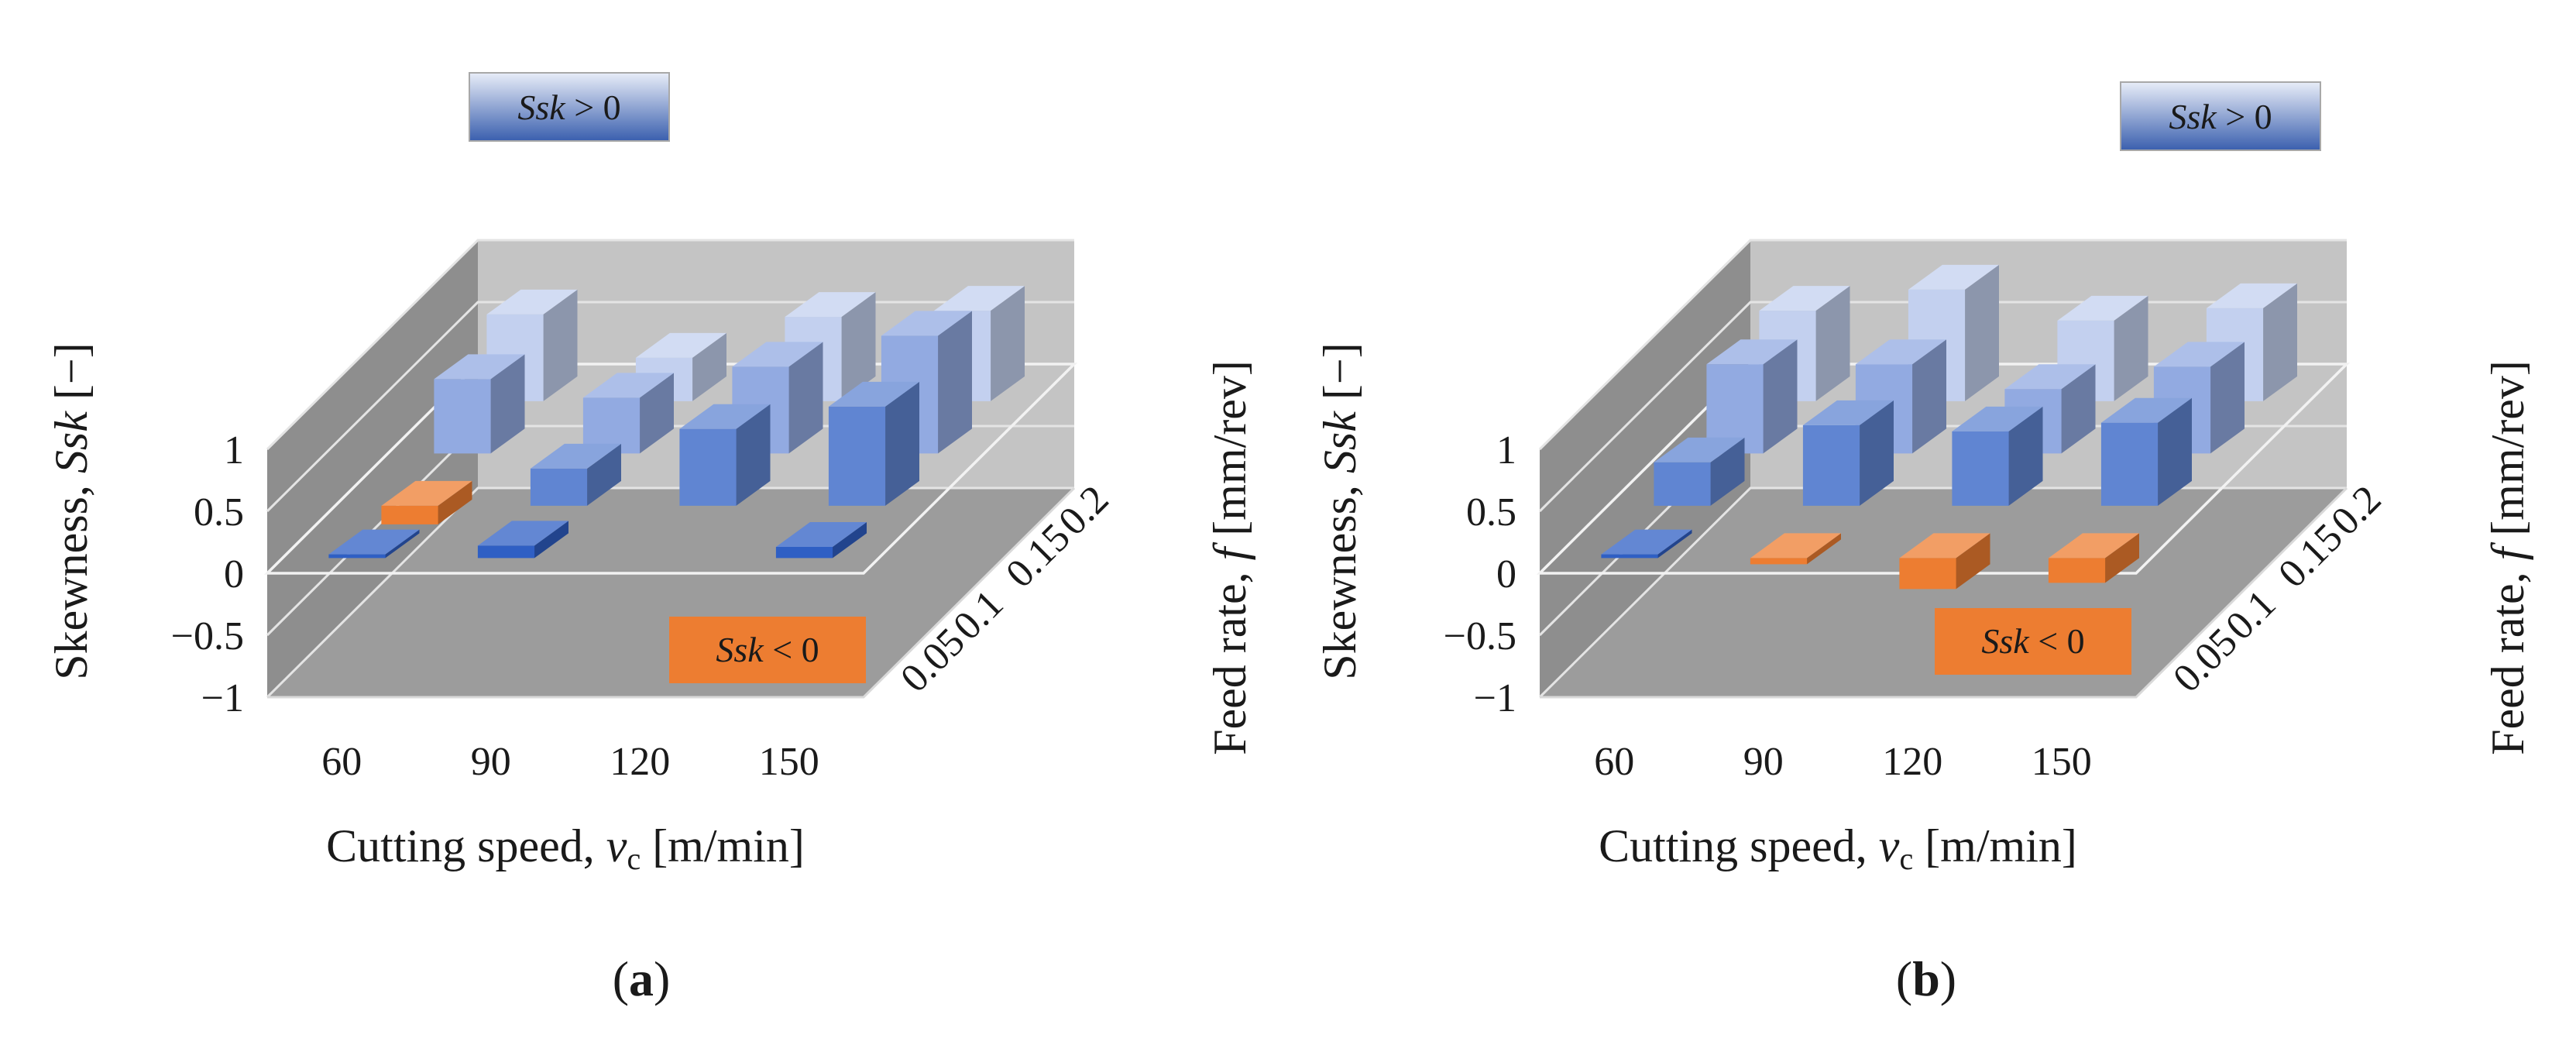 The image size is (2576, 1045). I want to click on bar-0.2-120, so click(2102, 348).